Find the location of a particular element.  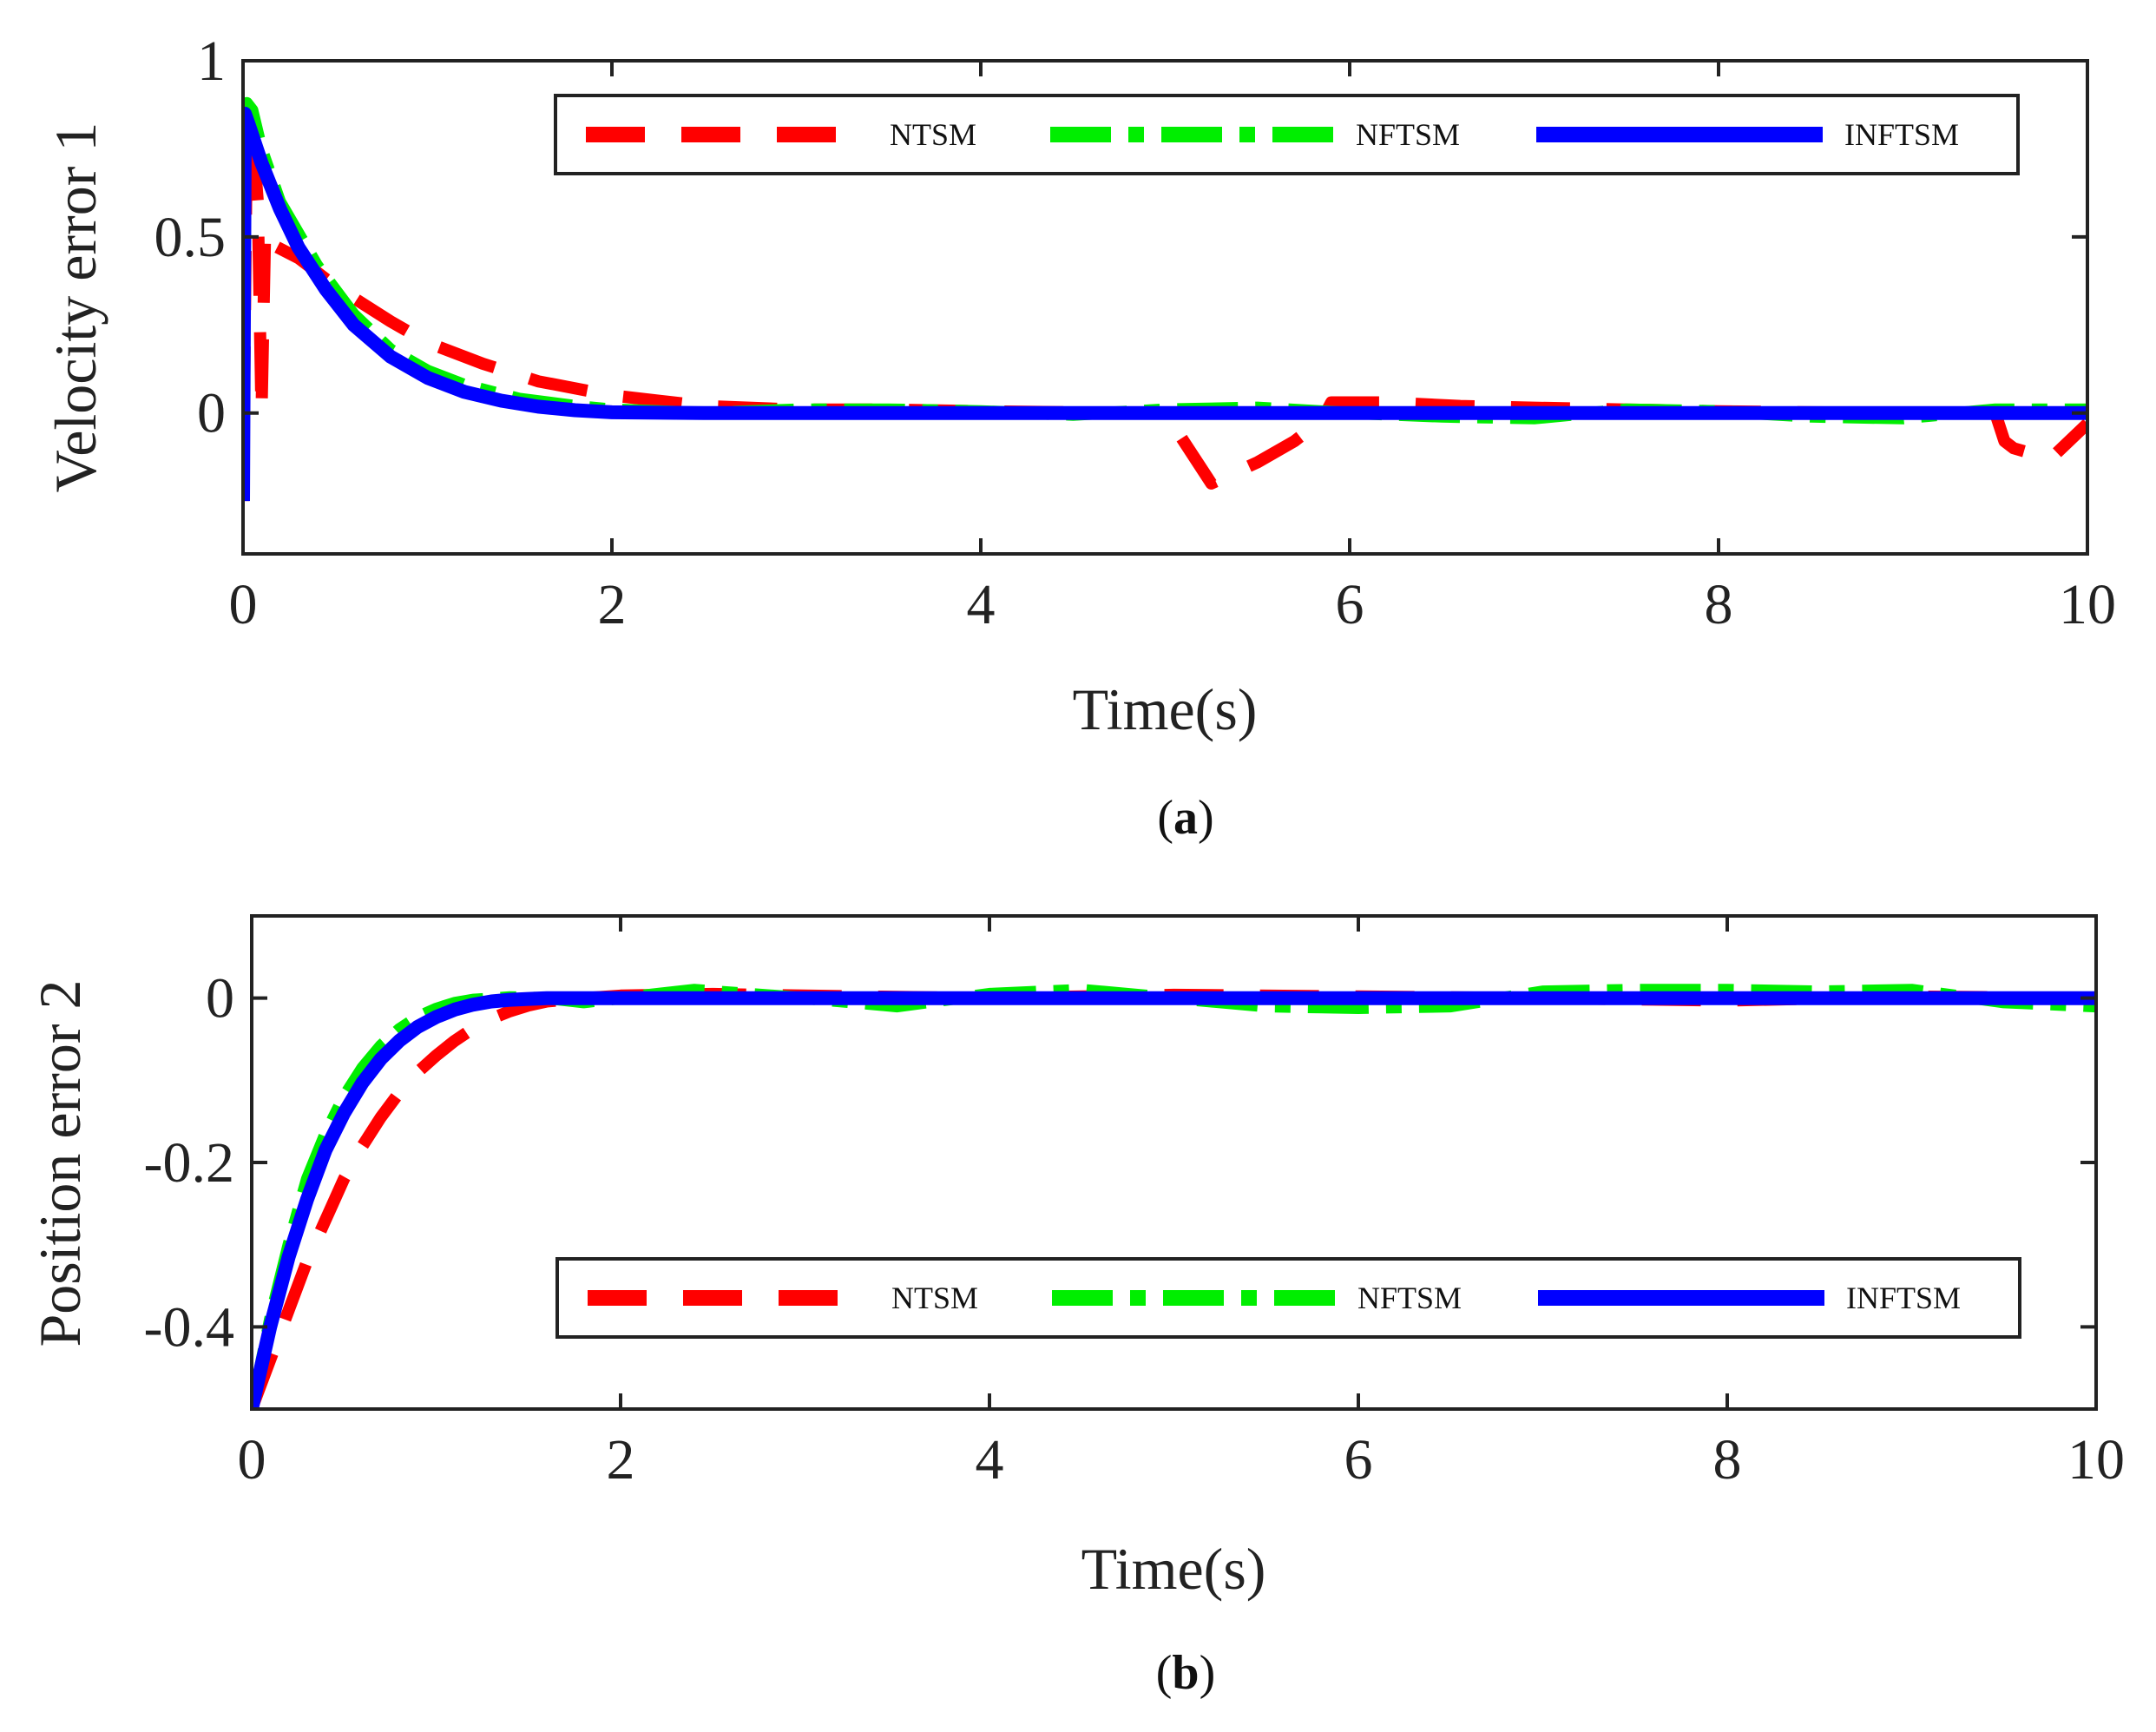

y-tick-label-b: -0.2 is located at coordinates (189, 1163).